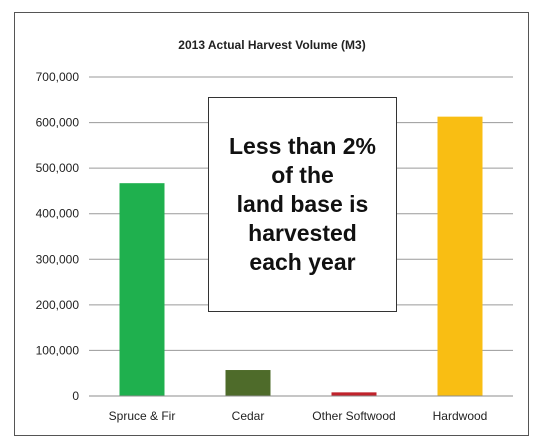 This screenshot has height=440, width=545. What do you see at coordinates (58, 77) in the screenshot?
I see `y-tick-label: 700,000` at bounding box center [58, 77].